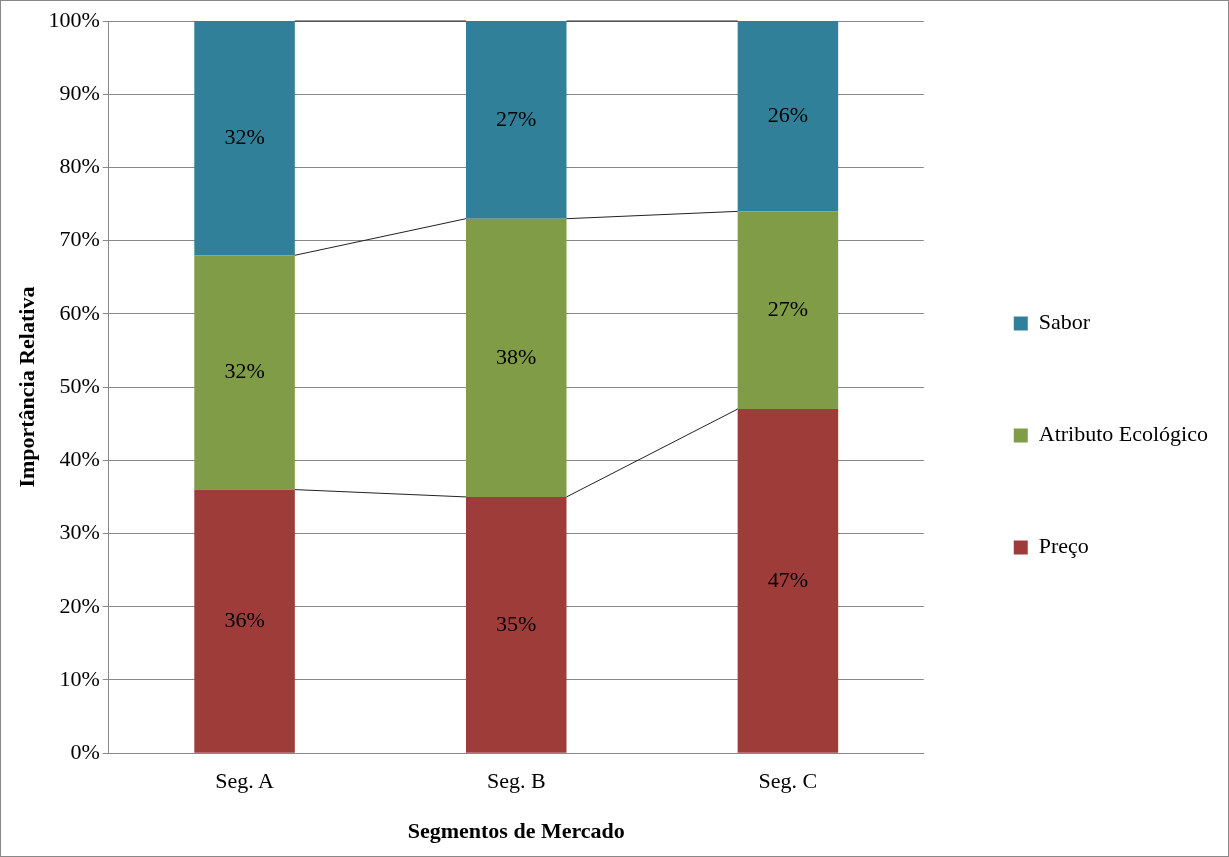 The height and width of the screenshot is (857, 1229). I want to click on y-tick-label: 10%, so click(79, 678).